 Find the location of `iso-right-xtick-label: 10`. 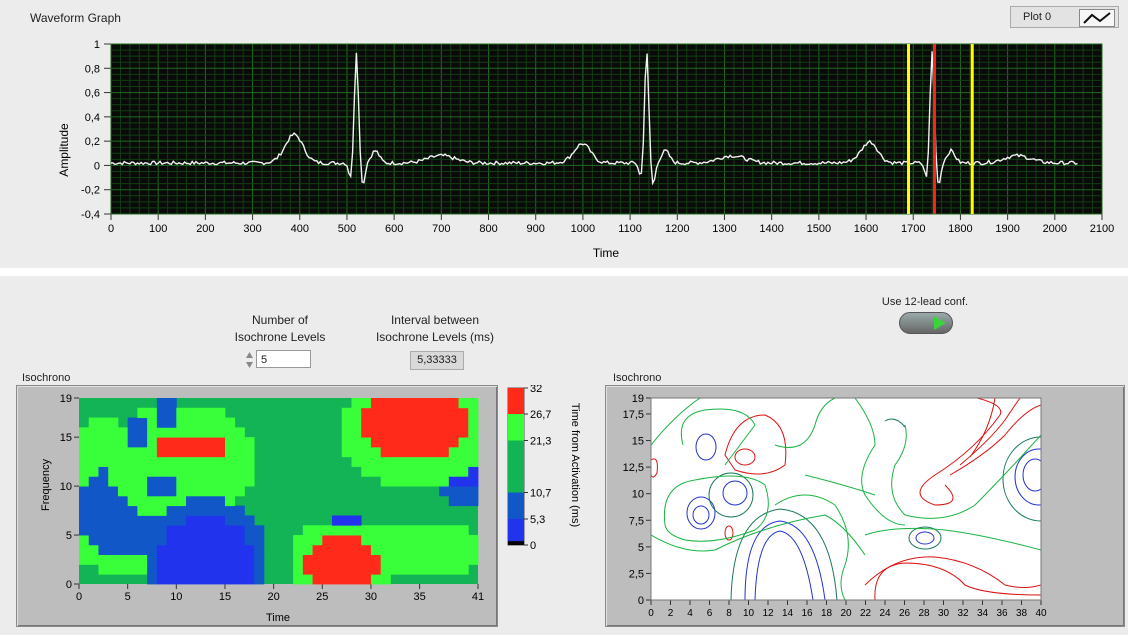

iso-right-xtick-label: 10 is located at coordinates (749, 613).